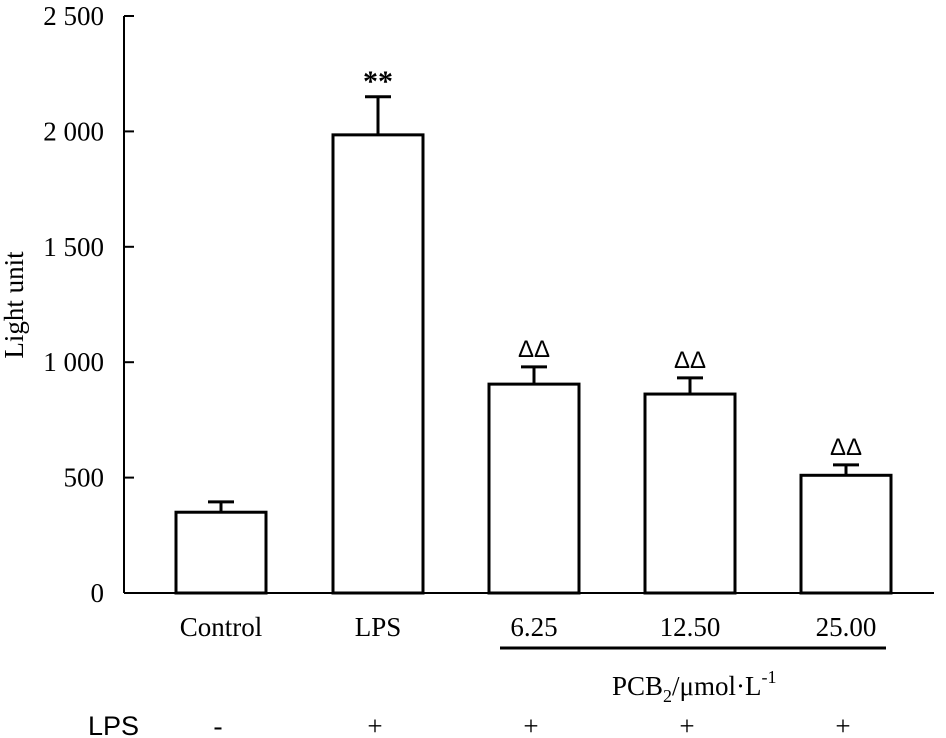  I want to click on y-axis-title: Light unit, so click(14, 305).